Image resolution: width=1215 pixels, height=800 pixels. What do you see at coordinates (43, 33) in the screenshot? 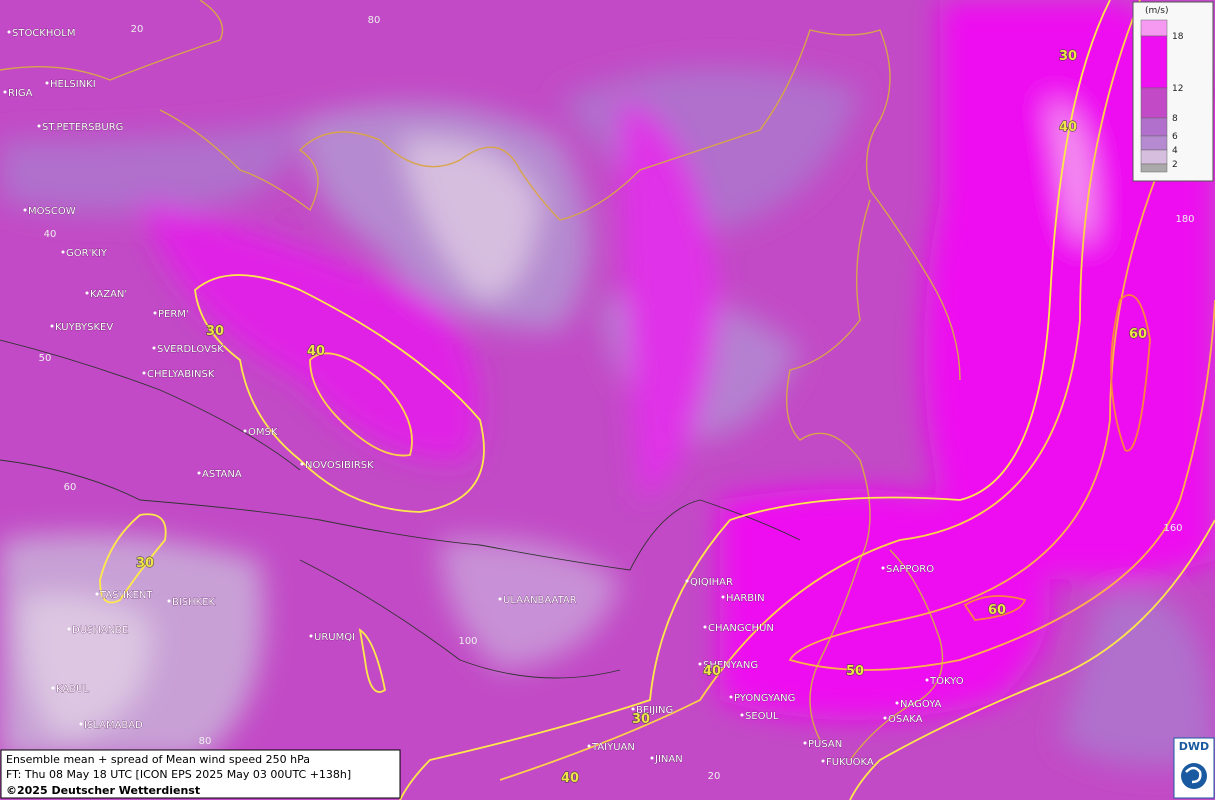
I see `city-label: STOCKHOLM` at bounding box center [43, 33].